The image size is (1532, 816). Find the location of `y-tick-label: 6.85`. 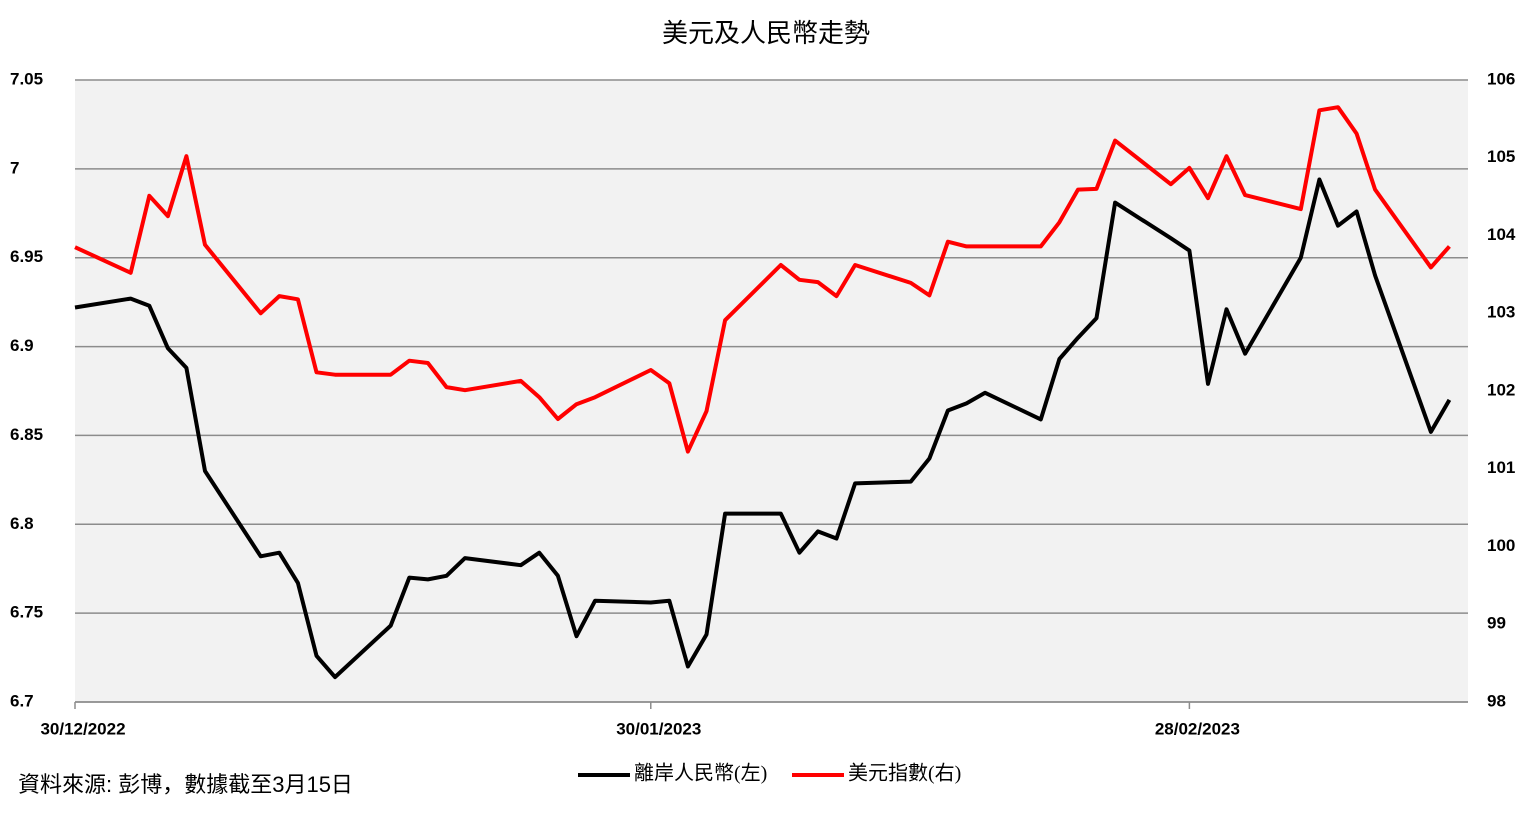

y-tick-label: 6.85 is located at coordinates (26, 434).